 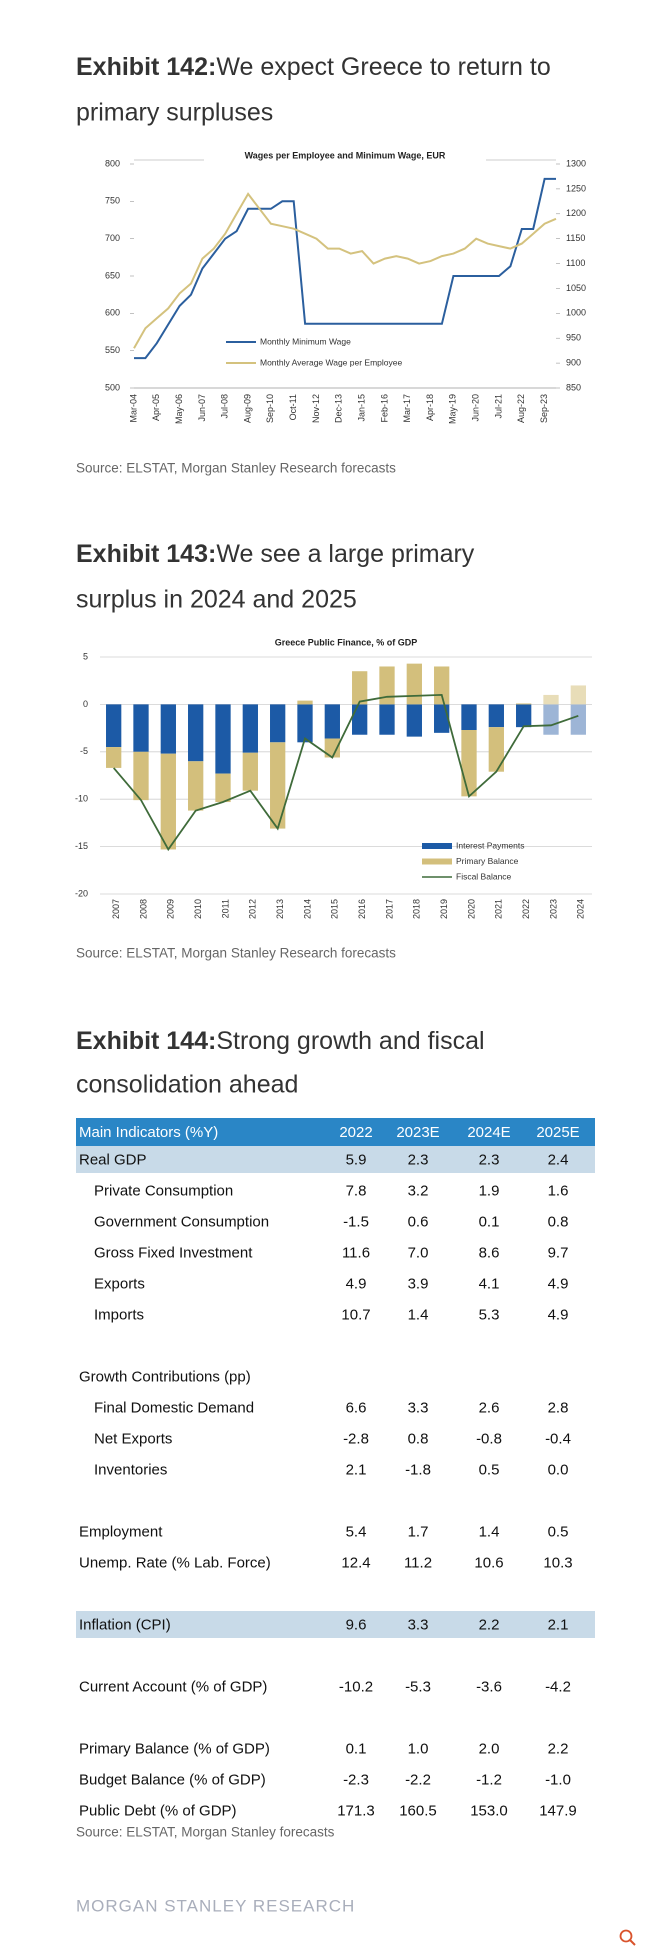 I want to click on table-cell: 171.3, so click(x=356, y=1810).